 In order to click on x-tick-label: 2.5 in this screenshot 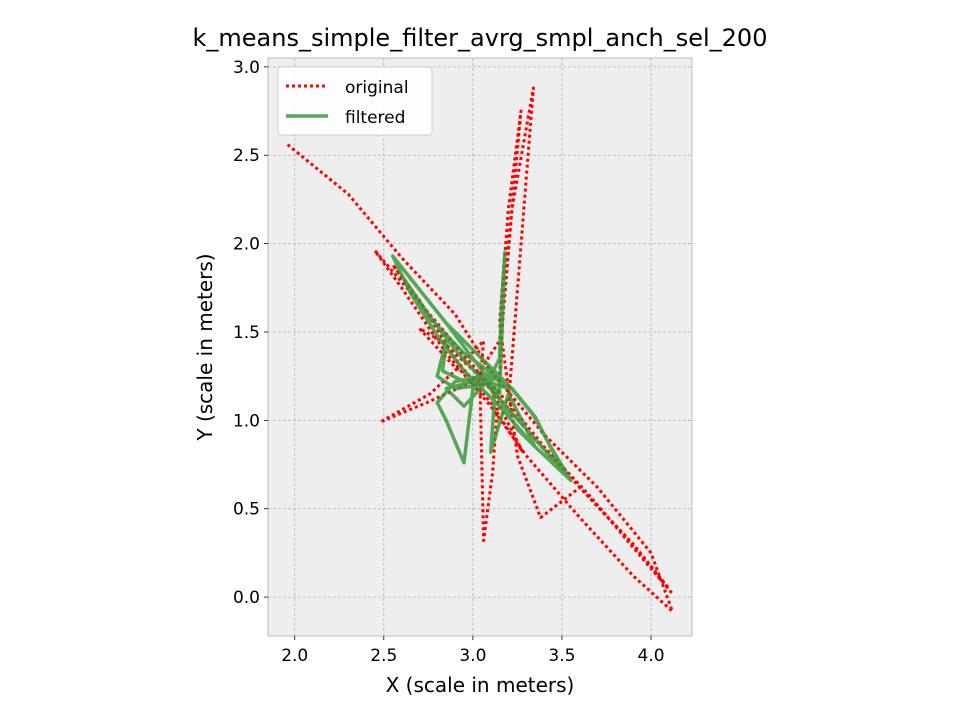, I will do `click(383, 656)`.